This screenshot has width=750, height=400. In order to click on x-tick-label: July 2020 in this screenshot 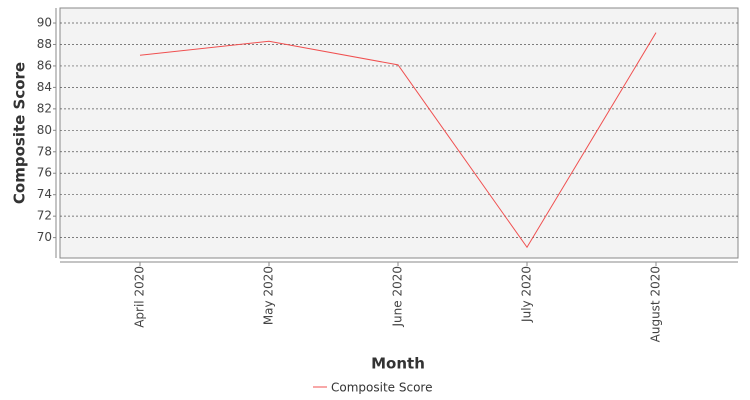, I will do `click(527, 294)`.